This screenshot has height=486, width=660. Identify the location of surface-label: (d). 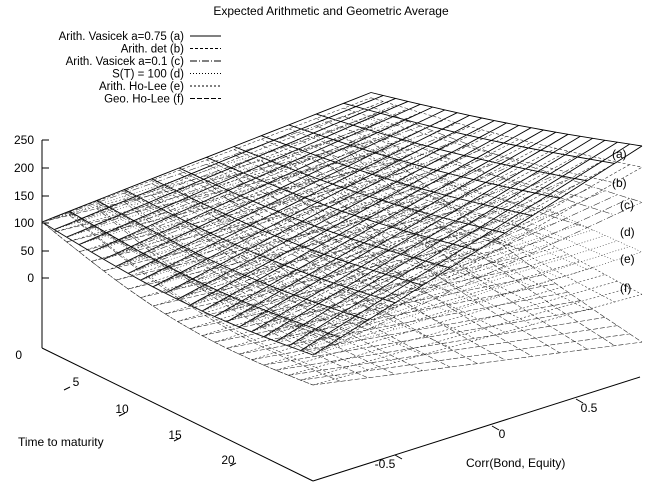
(627, 232).